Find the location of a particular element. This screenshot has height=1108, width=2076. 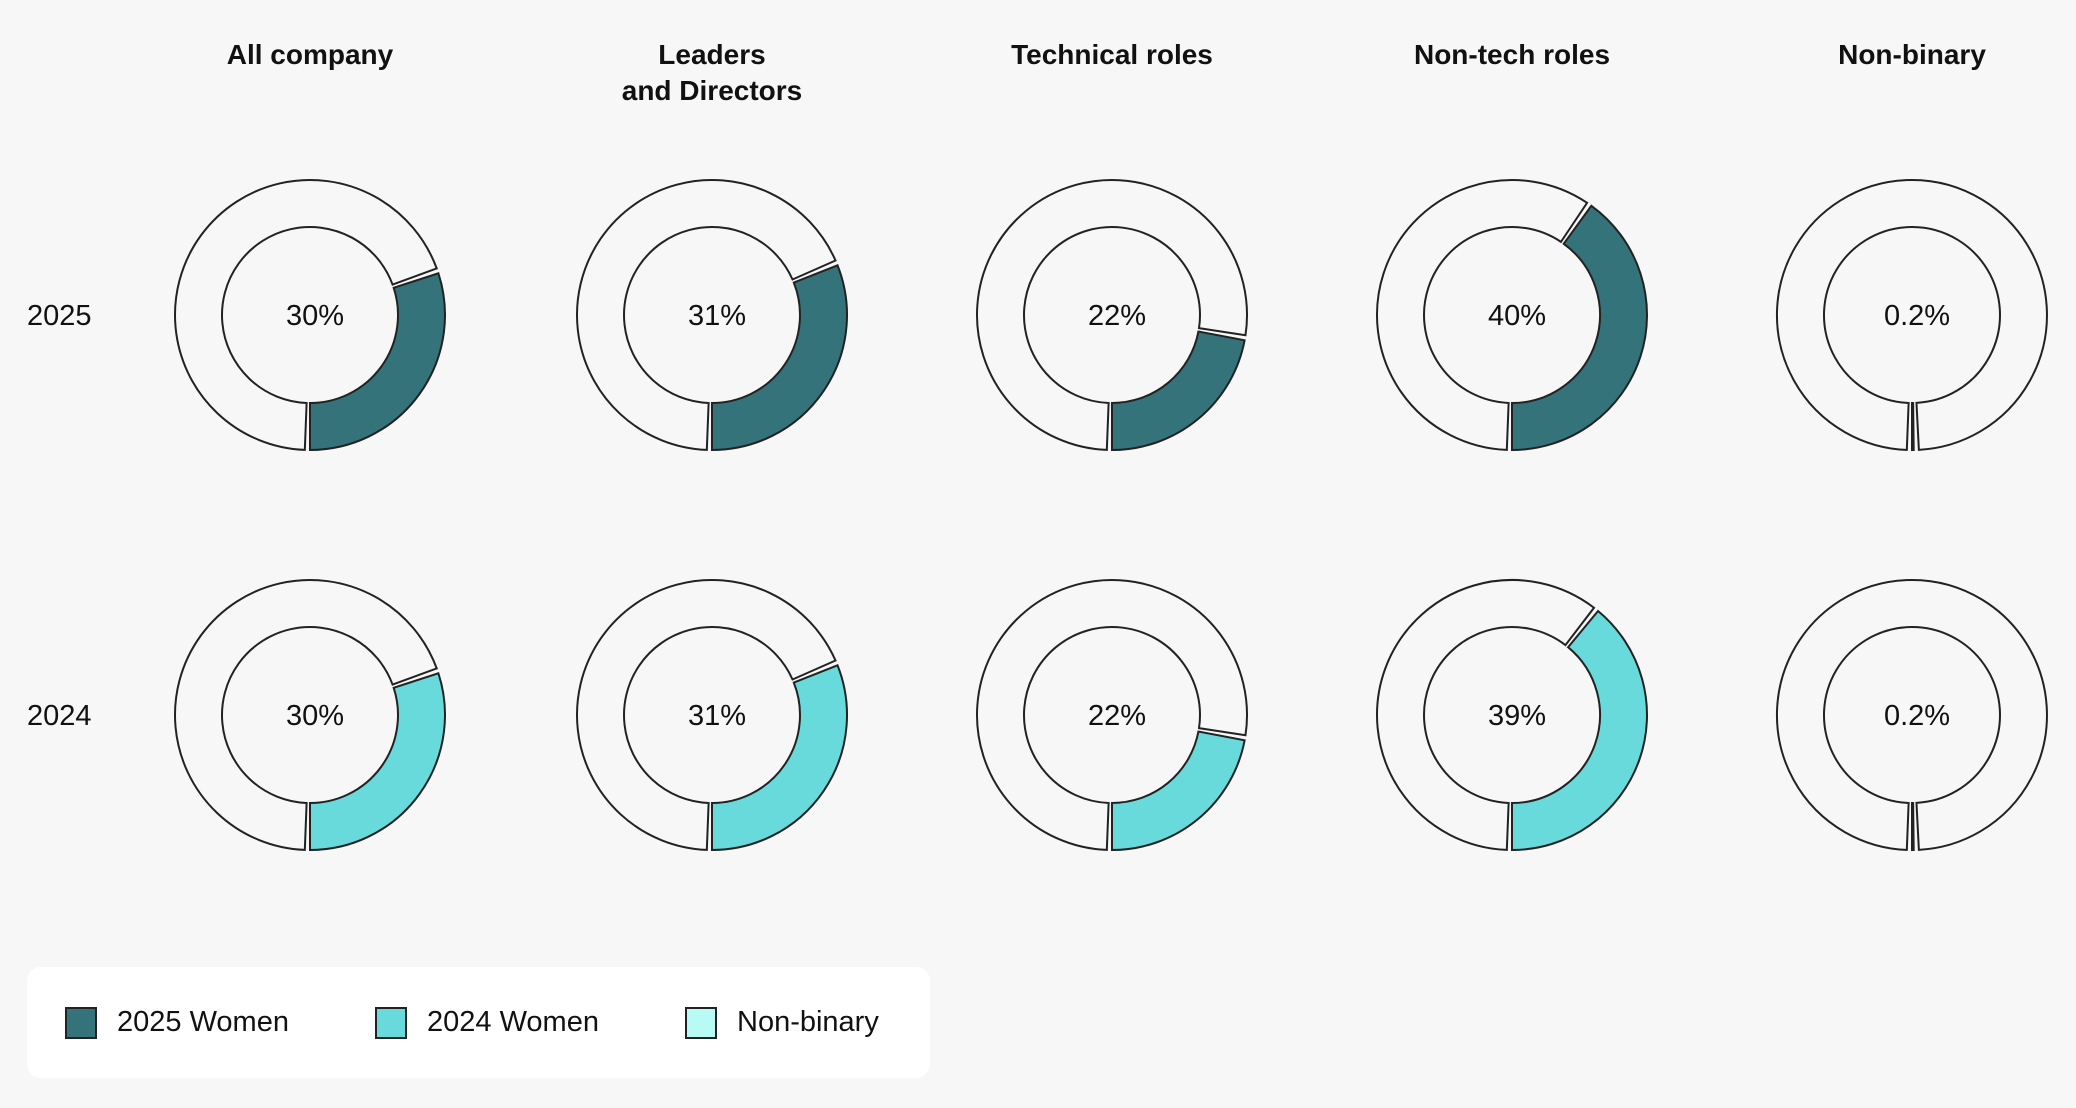

column-title-line: and Directors is located at coordinates (712, 90).